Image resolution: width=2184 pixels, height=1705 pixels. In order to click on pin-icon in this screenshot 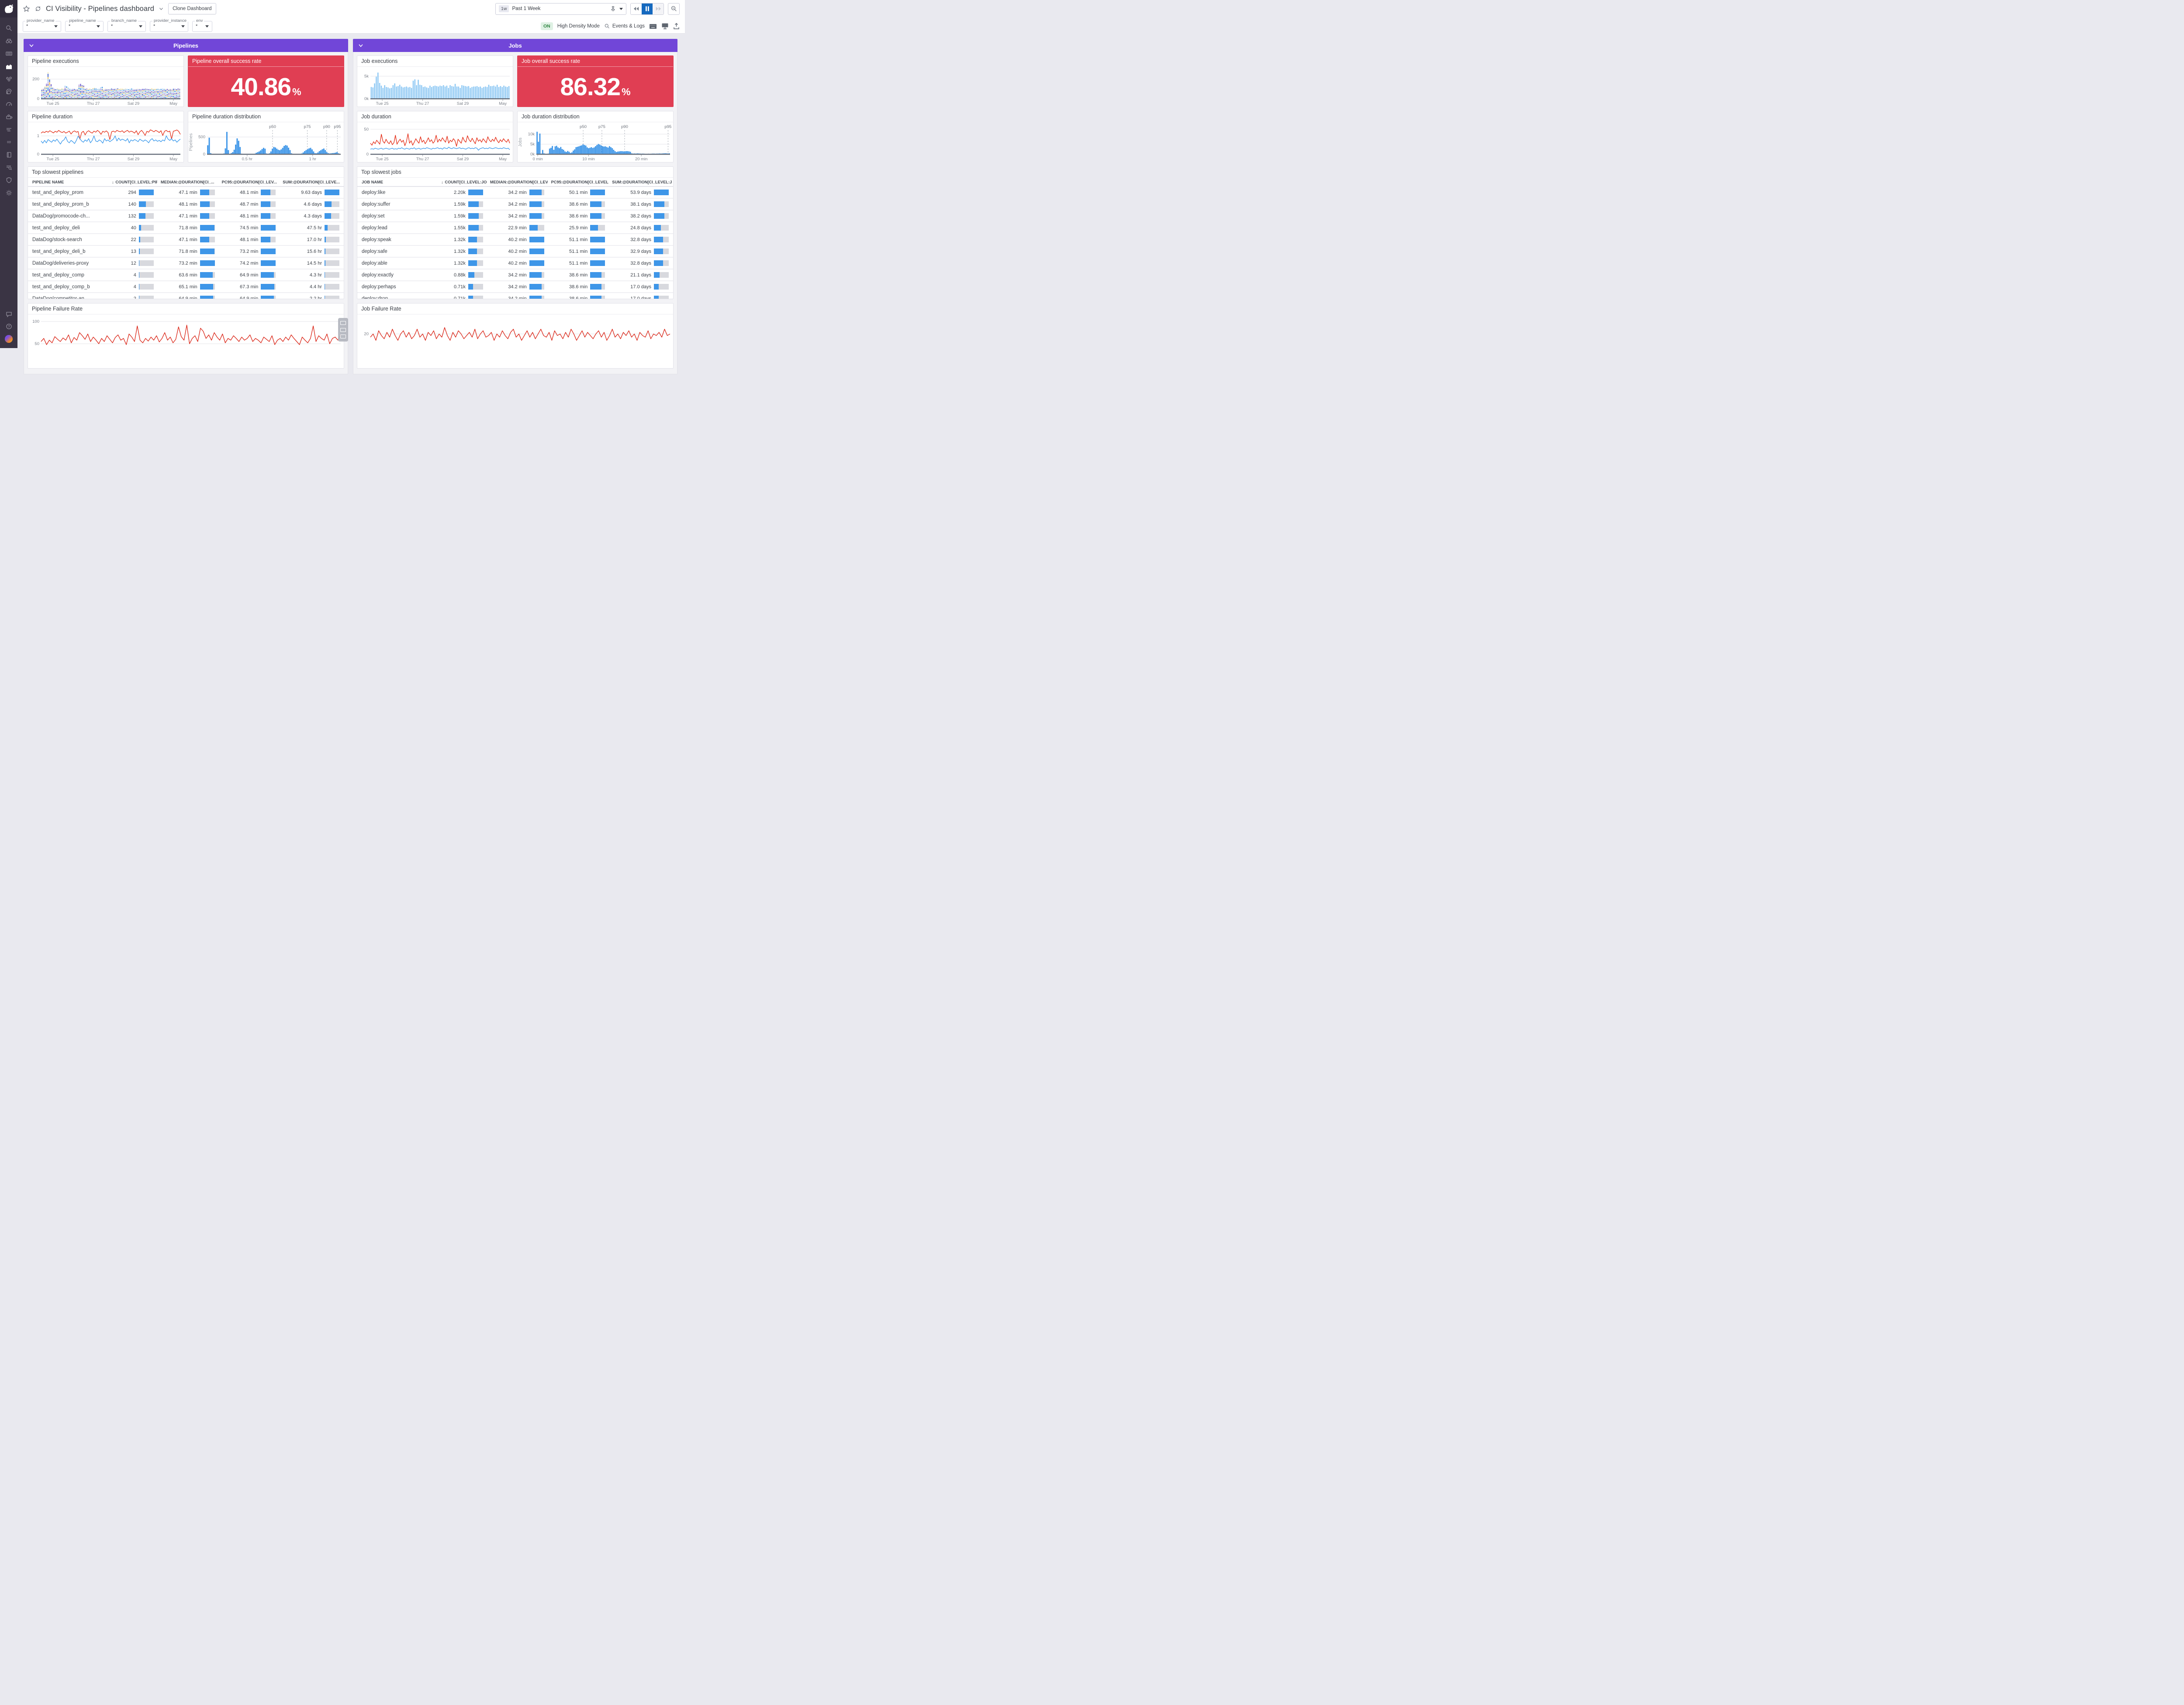, I will do `click(613, 9)`.